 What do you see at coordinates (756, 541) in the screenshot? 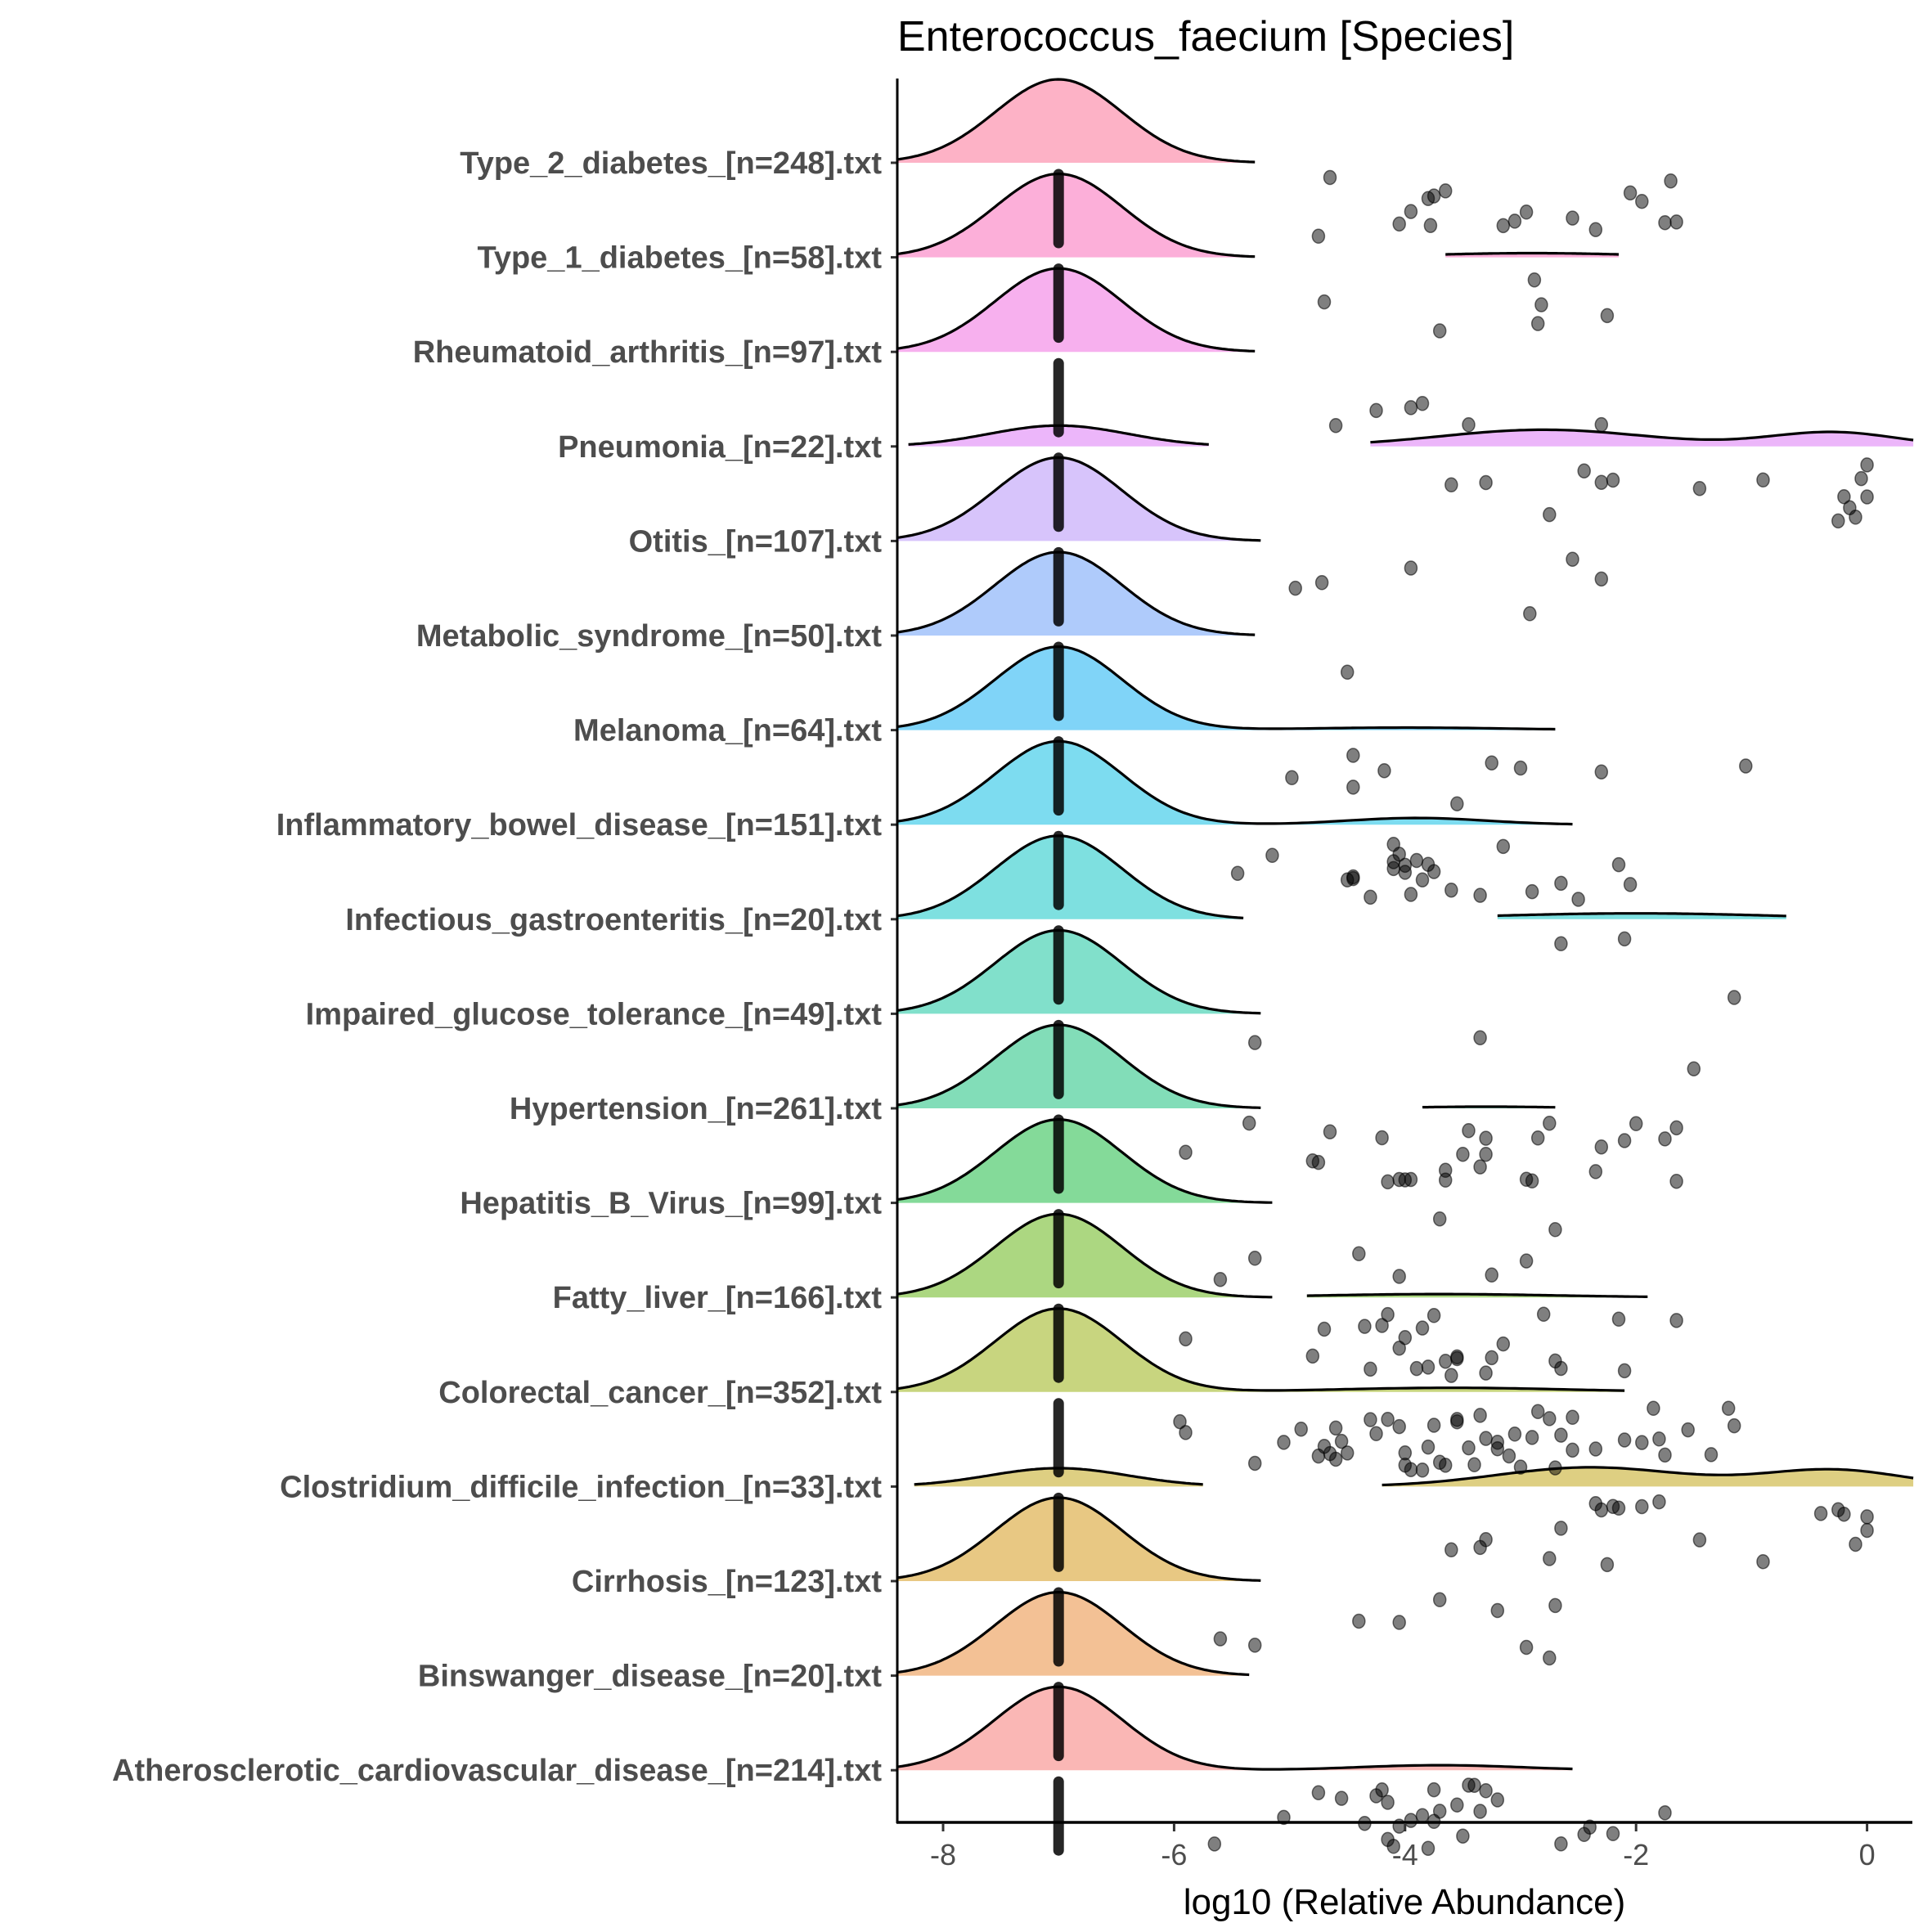
I see `y-tick-label: Otitis_[n=107].txt` at bounding box center [756, 541].